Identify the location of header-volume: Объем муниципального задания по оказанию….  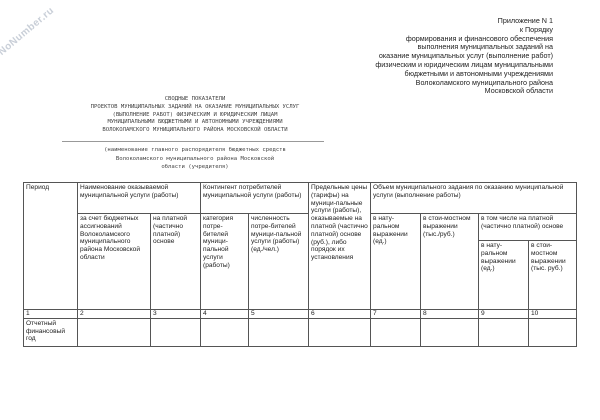
(473, 198).